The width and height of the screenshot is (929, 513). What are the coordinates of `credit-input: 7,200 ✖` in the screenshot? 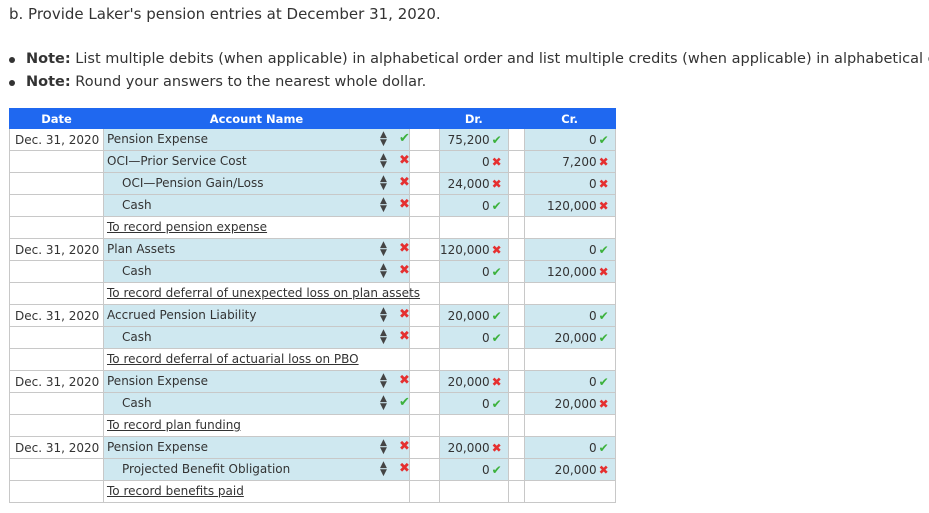 It's located at (569, 161).